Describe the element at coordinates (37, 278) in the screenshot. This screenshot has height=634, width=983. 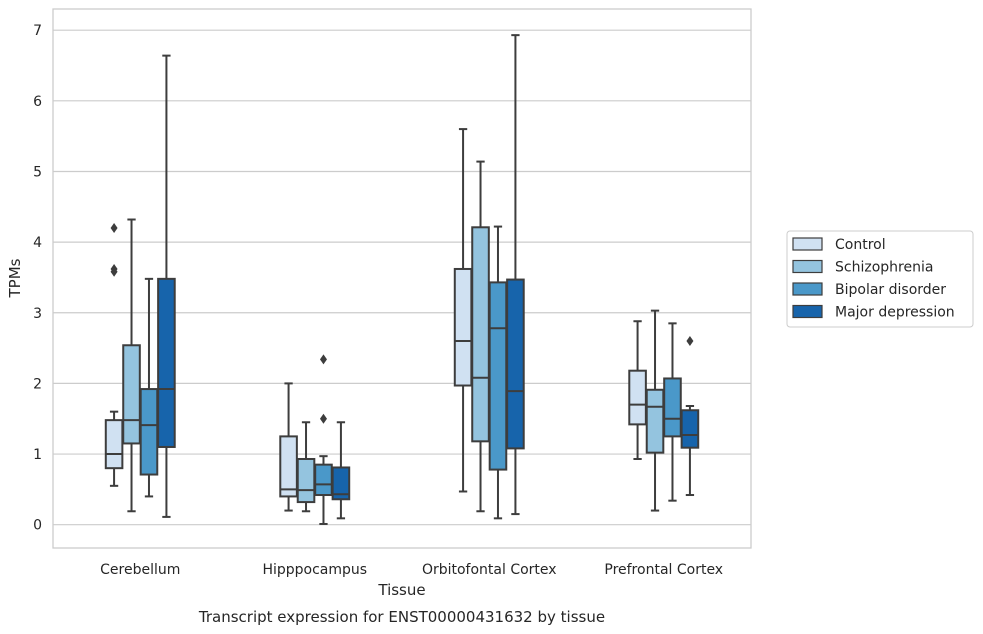
I see `y-tick-labels: 0 1 2 3 4 5 6 7` at that location.